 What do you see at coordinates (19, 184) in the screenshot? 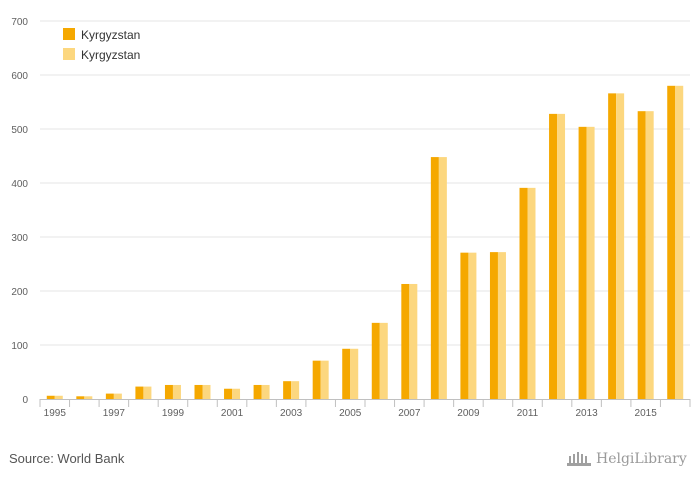
I see `y-tick-label: 400` at bounding box center [19, 184].